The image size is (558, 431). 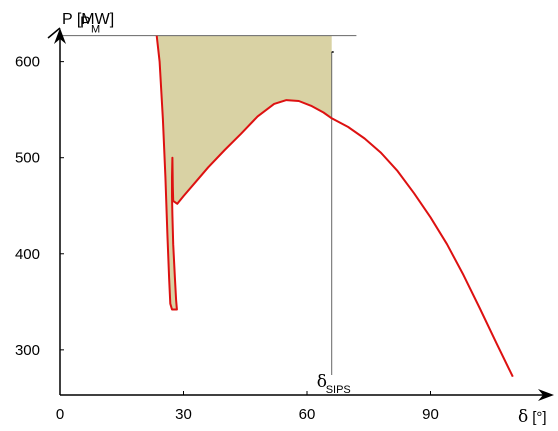 I want to click on delta-sips-subscript: SIPS, so click(x=338, y=390).